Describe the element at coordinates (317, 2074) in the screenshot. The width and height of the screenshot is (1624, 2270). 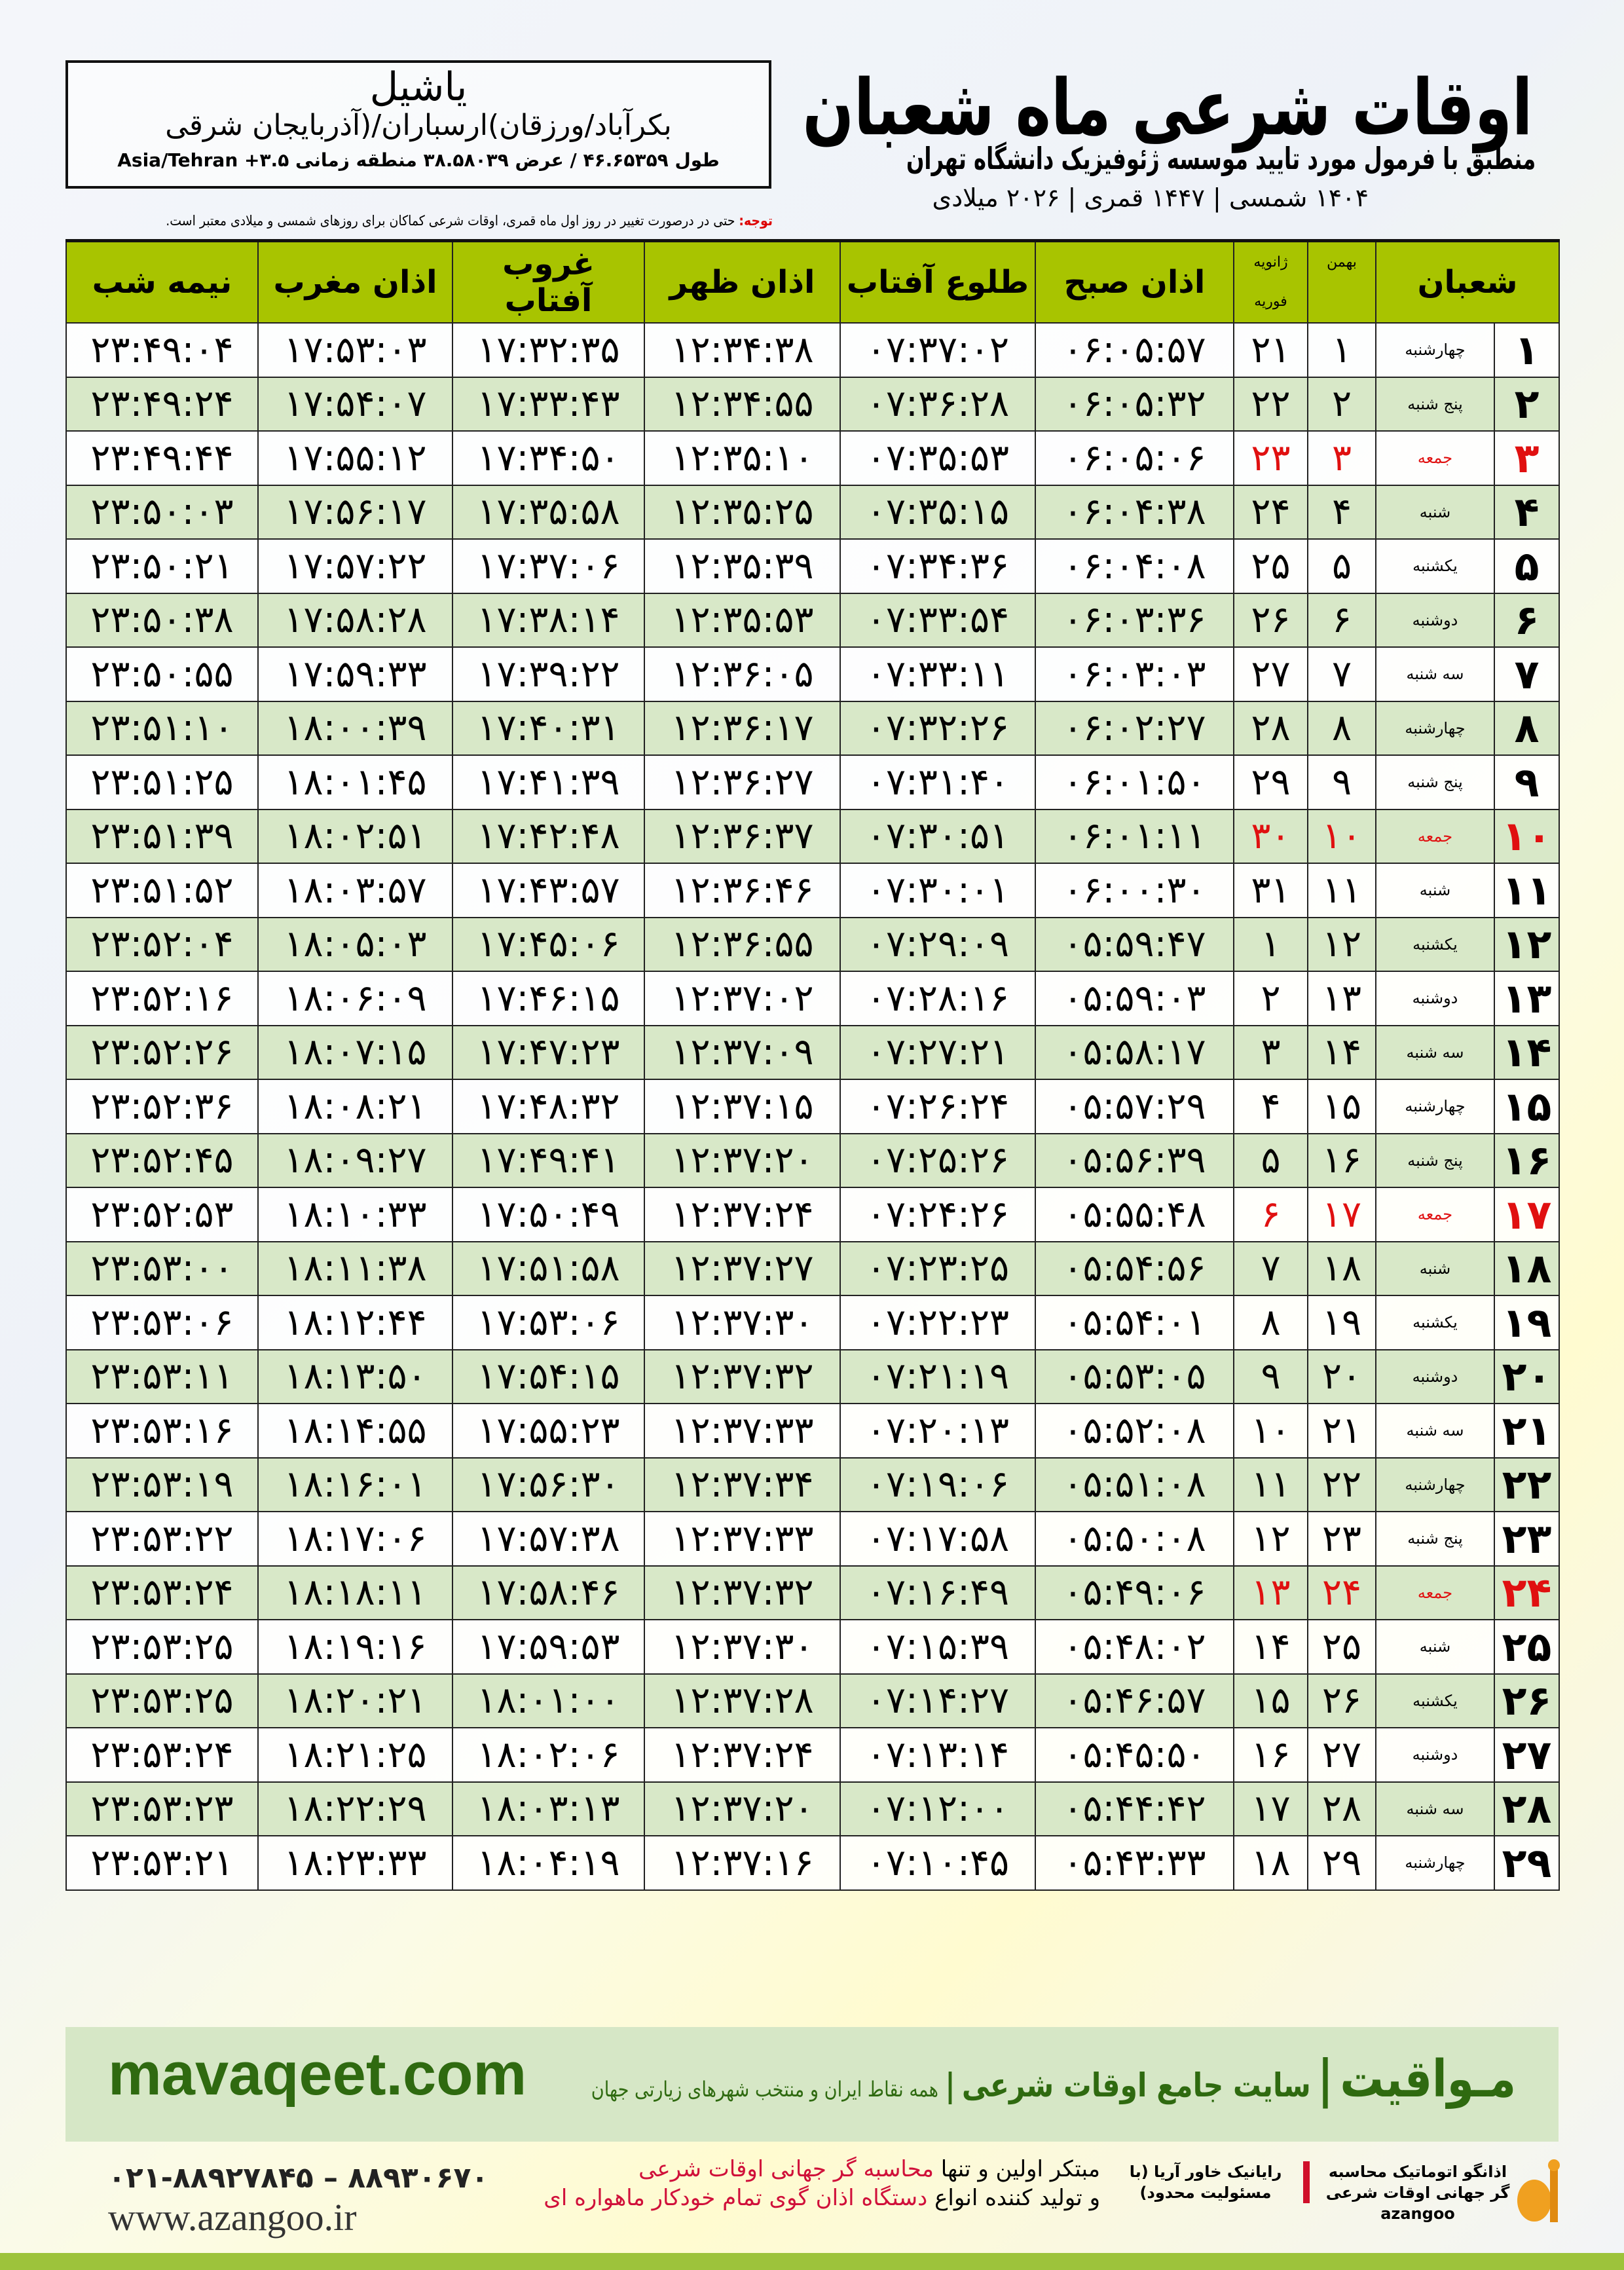
I see `site-link: mavaqeet.com` at that location.